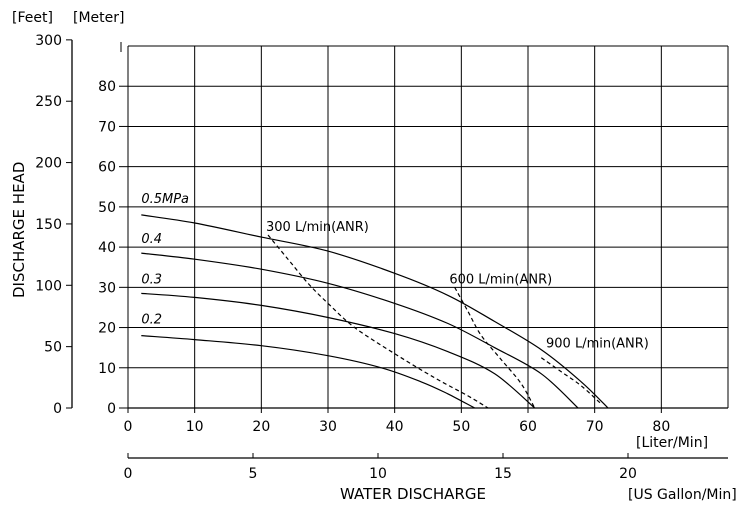 The height and width of the screenshot is (509, 748). Describe the element at coordinates (500, 279) in the screenshot. I see `flow-label: 600 L/min(ANR)` at that location.